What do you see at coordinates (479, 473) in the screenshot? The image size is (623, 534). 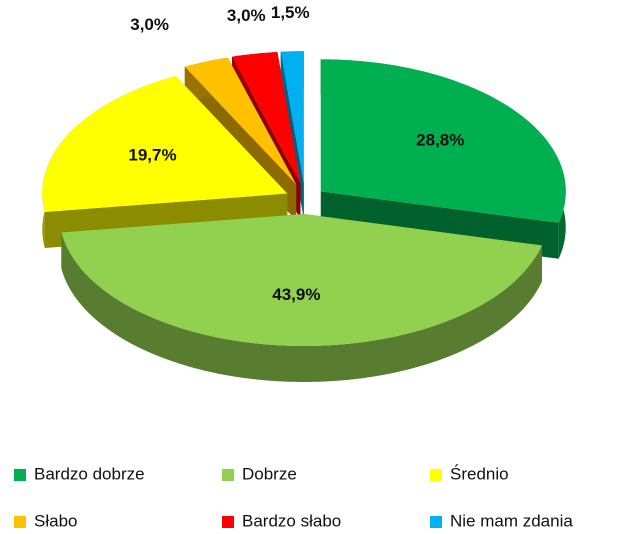 I see `legend-label: Średnio` at bounding box center [479, 473].